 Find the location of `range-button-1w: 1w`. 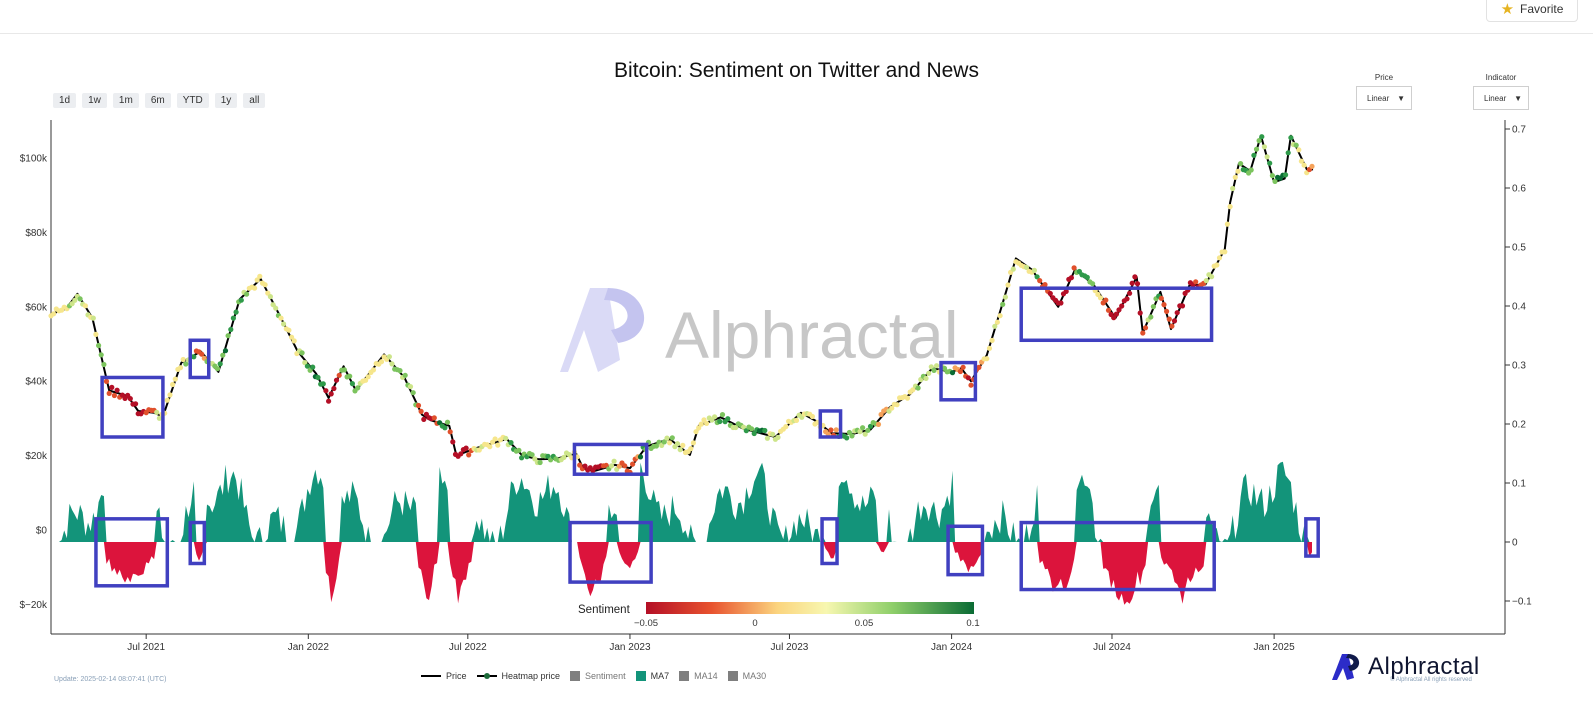

range-button-1w: 1w is located at coordinates (94, 100).